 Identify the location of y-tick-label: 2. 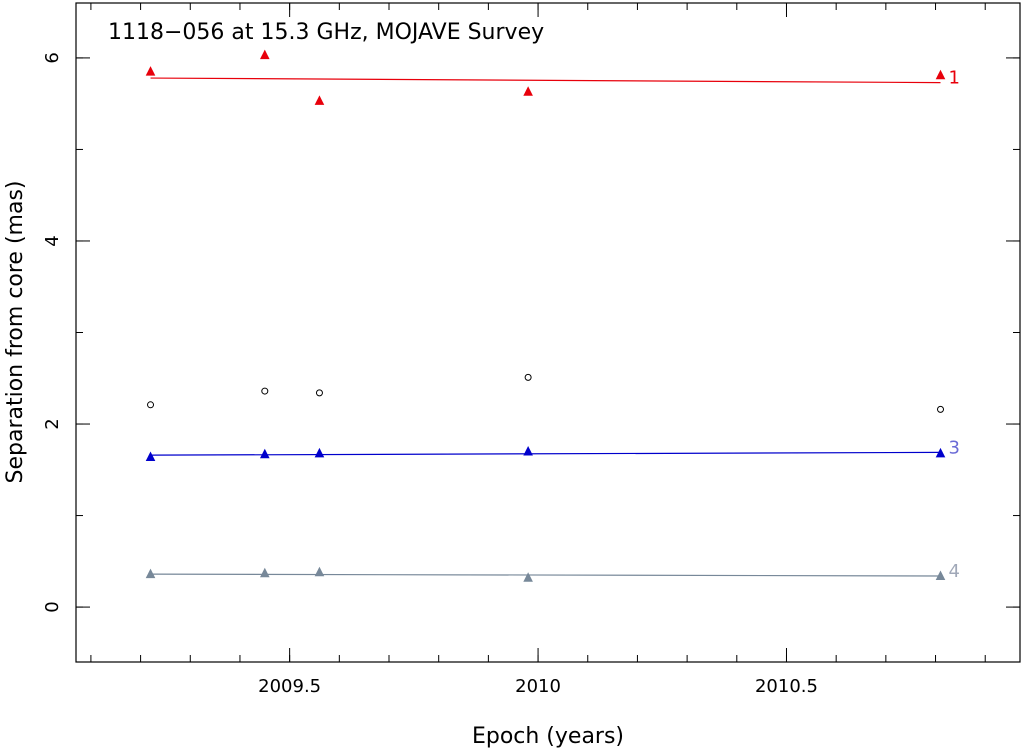
(52, 423).